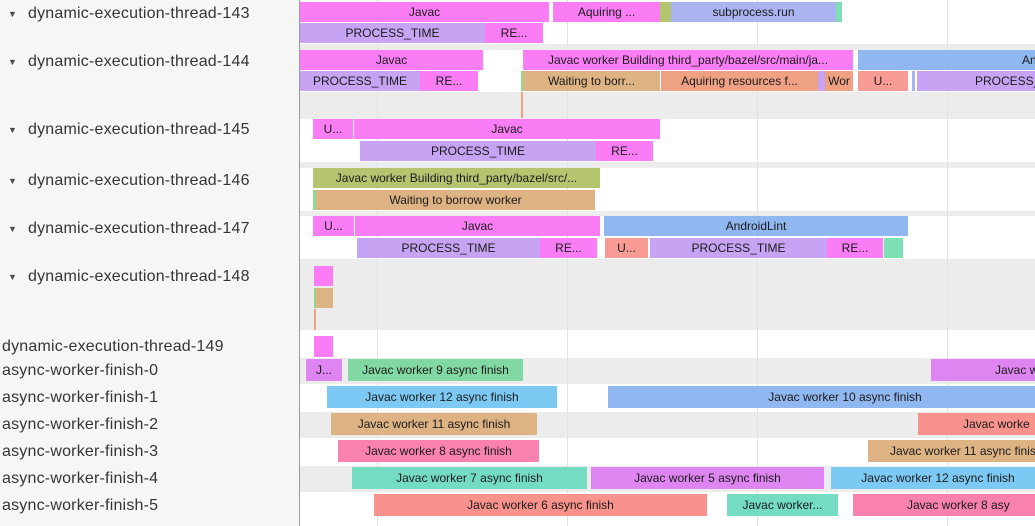 Image resolution: width=1035 pixels, height=526 pixels. What do you see at coordinates (150, 14) in the screenshot?
I see `track-row-dynamic-execution-thread-143: ▼ dynamic-execution-thread-143` at bounding box center [150, 14].